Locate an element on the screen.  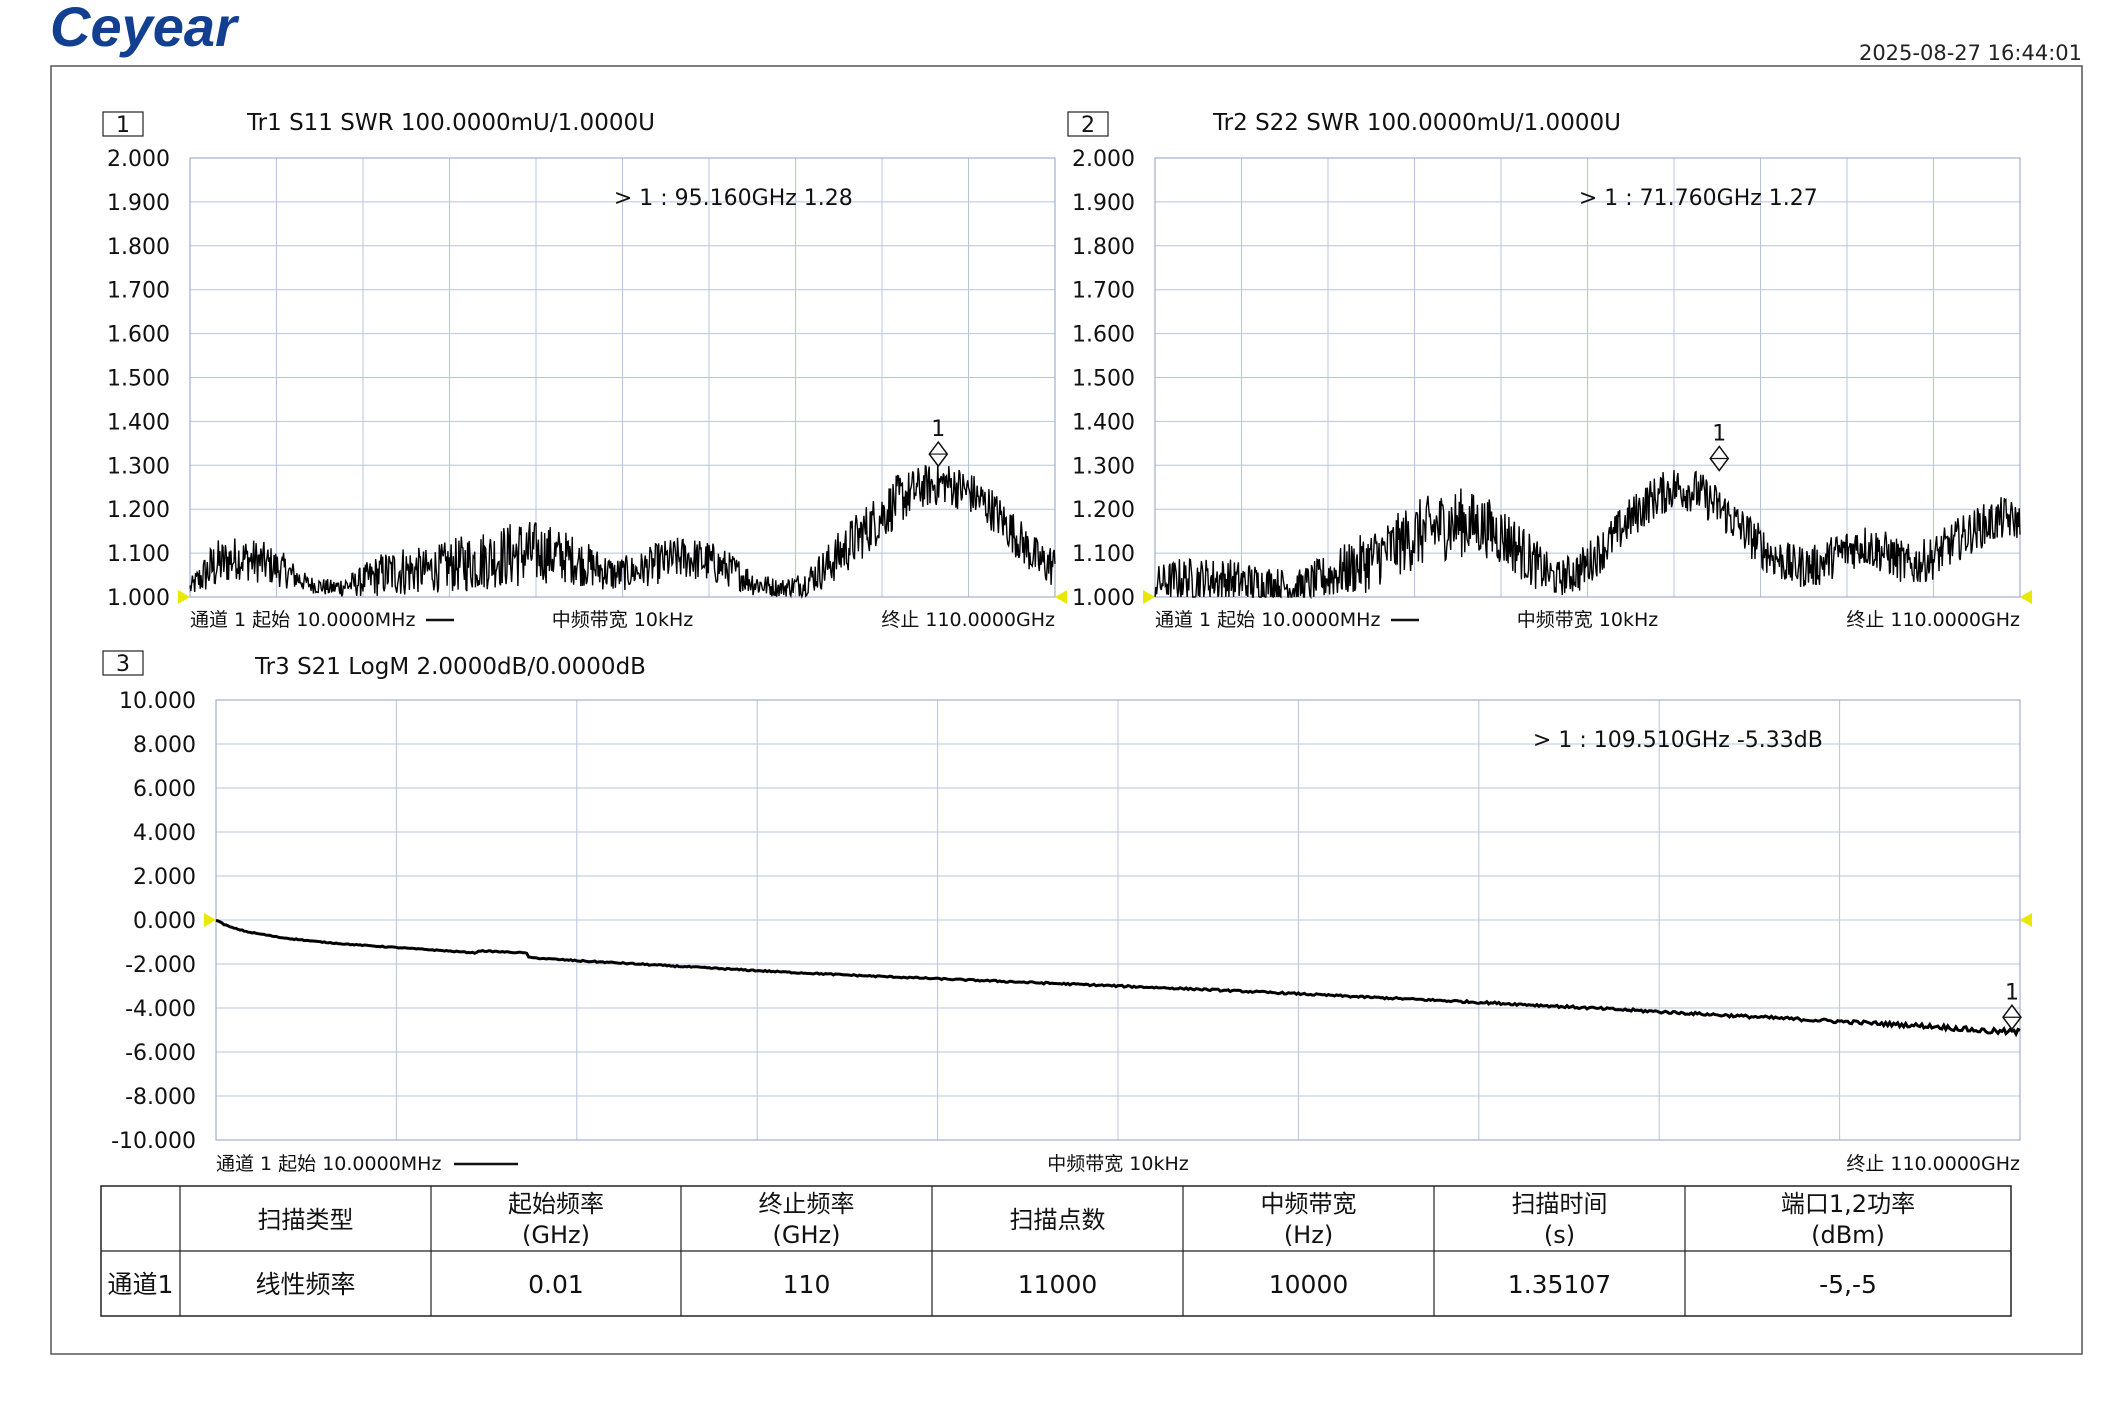
table-cell: 10000 is located at coordinates (1309, 1284).